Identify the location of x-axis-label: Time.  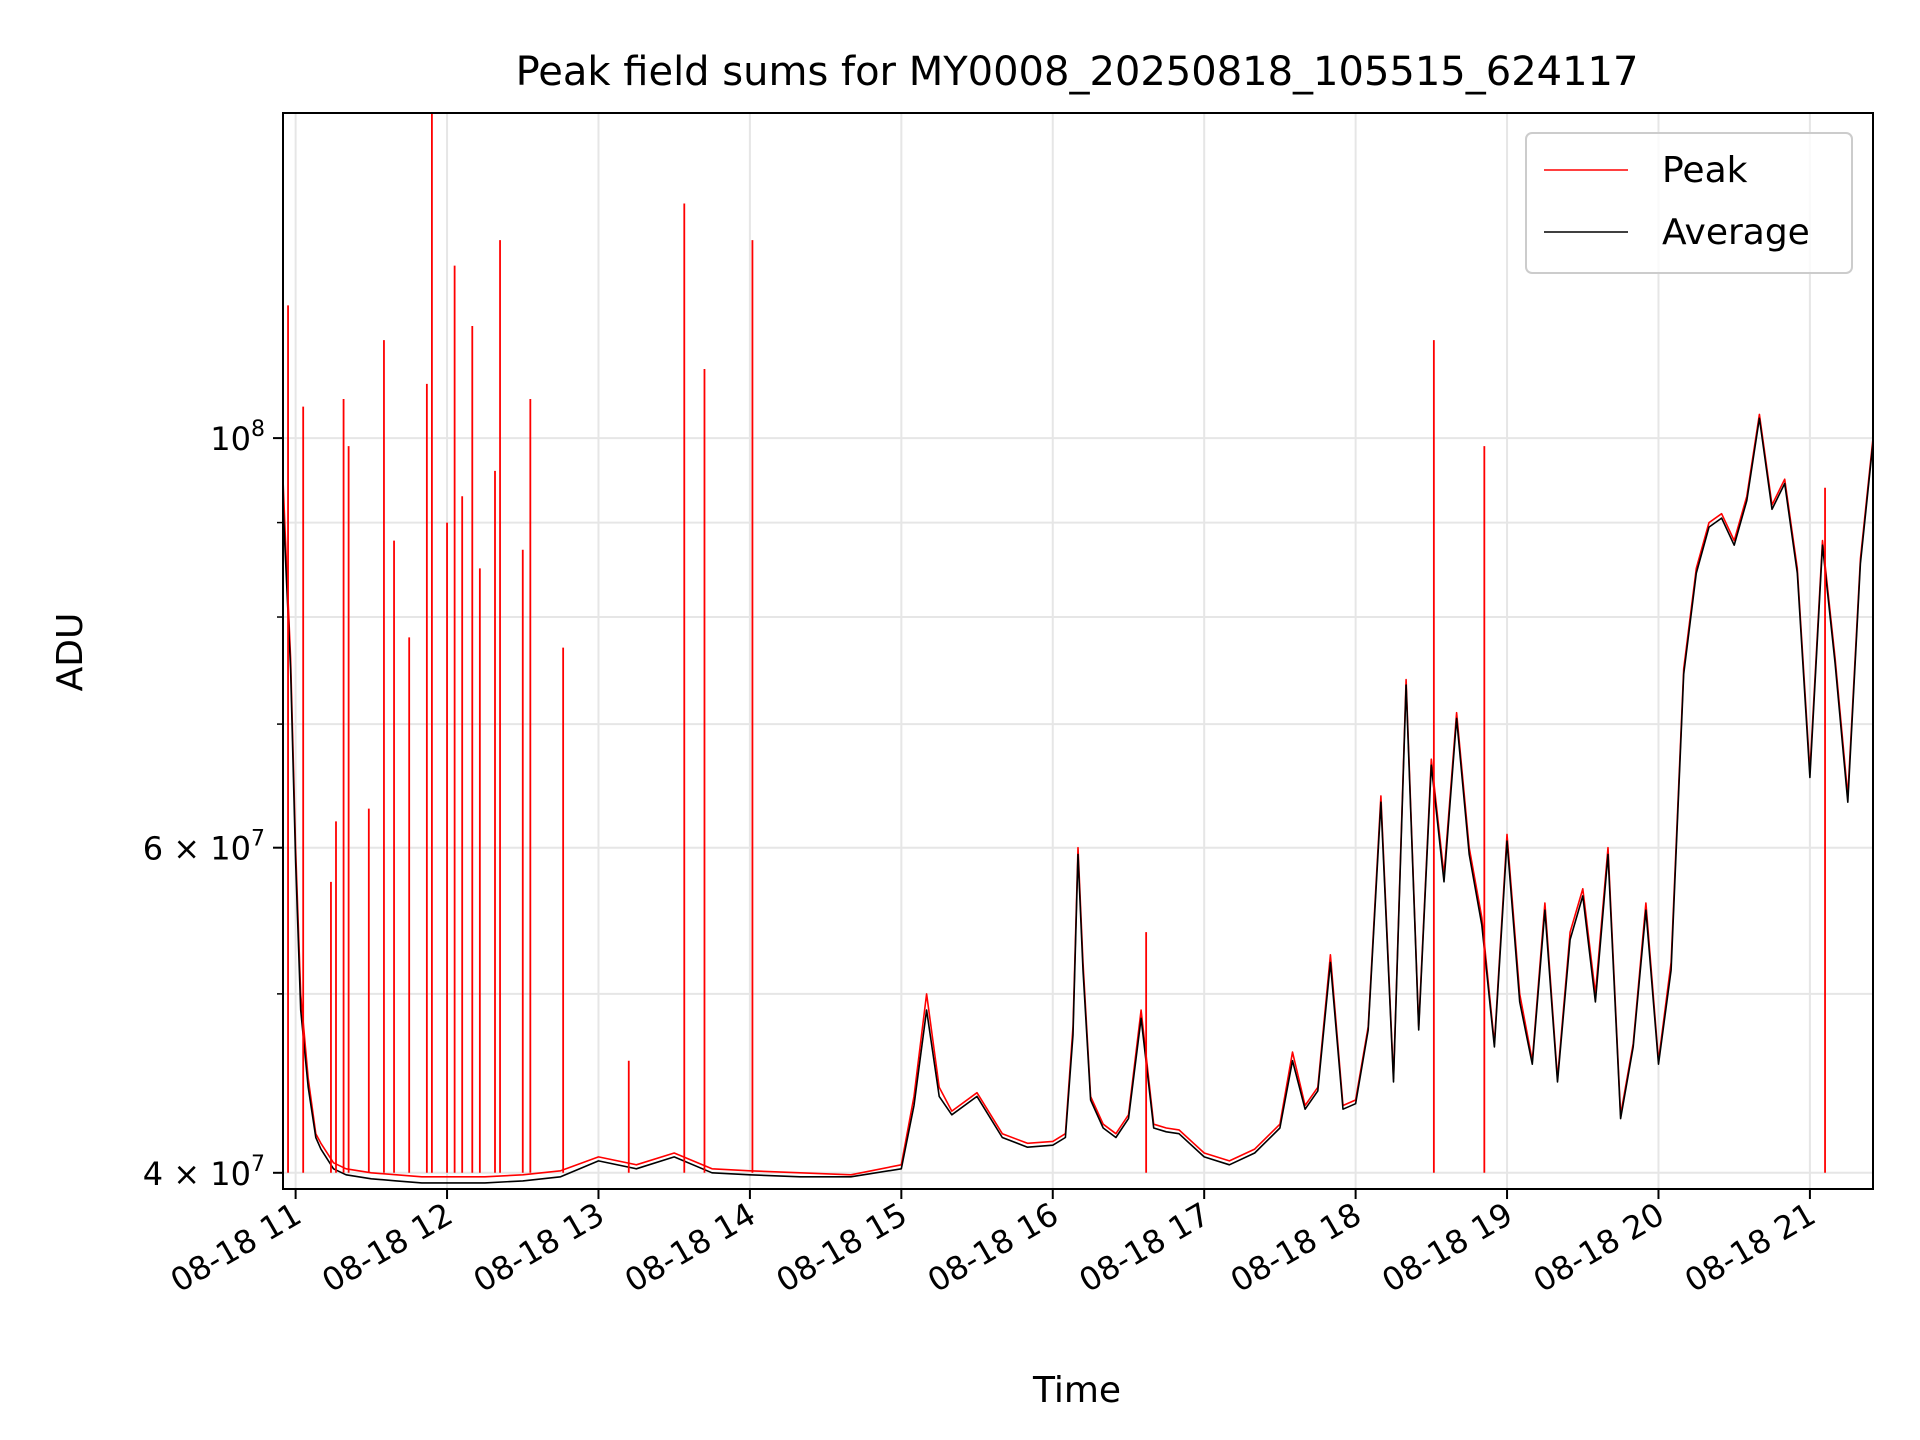
(1076, 1390).